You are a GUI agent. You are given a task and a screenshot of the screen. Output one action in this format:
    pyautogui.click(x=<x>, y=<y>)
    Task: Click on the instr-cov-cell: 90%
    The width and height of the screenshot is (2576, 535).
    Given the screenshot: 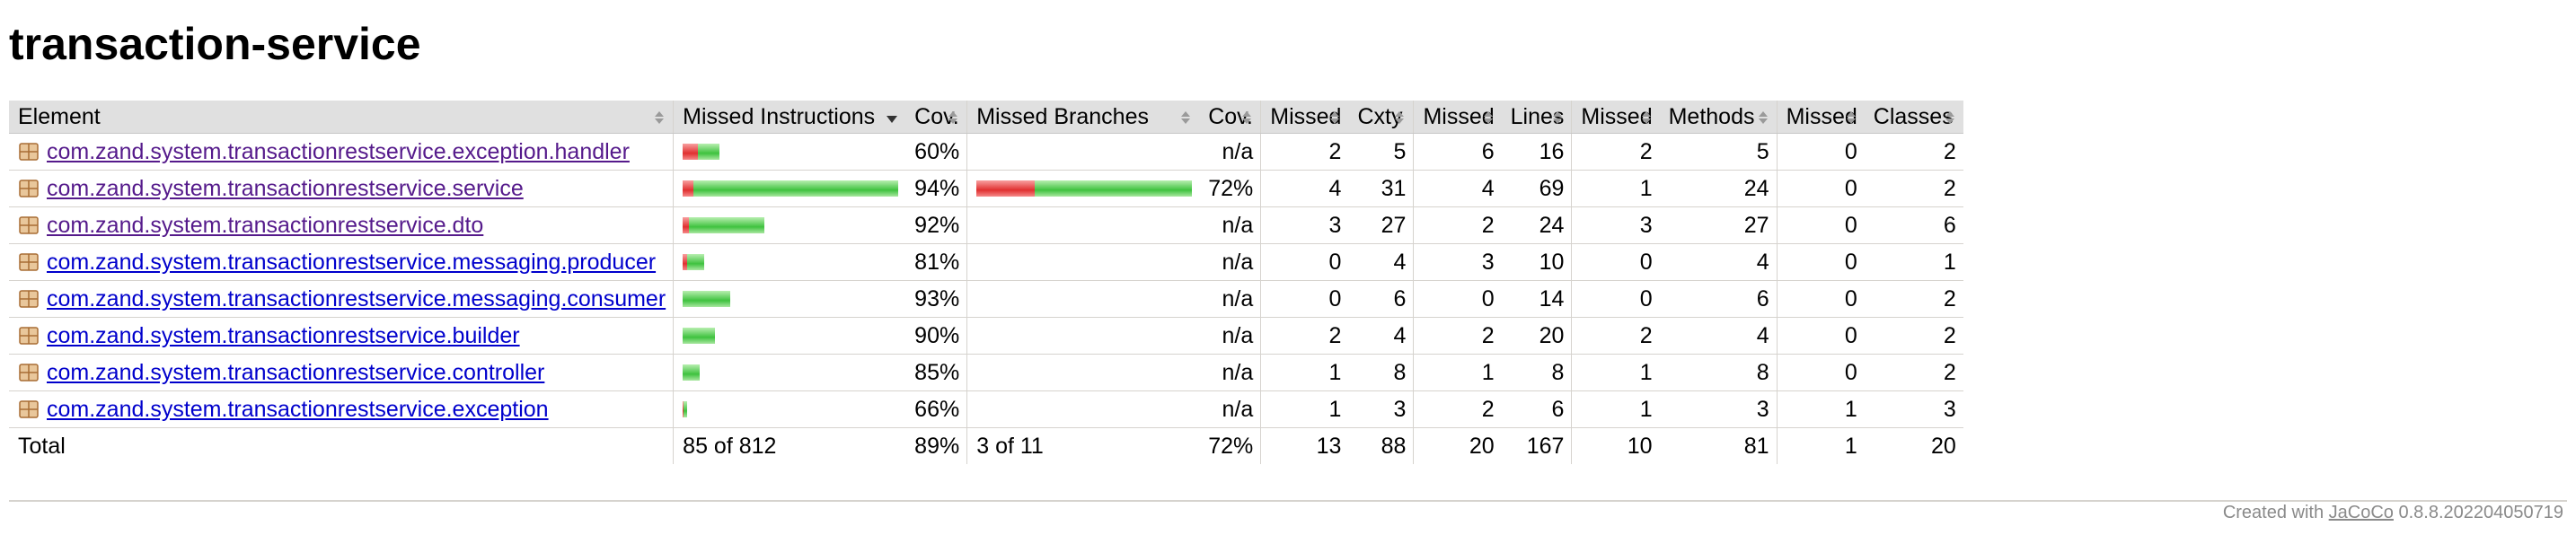 What is the action you would take?
    pyautogui.click(x=936, y=336)
    